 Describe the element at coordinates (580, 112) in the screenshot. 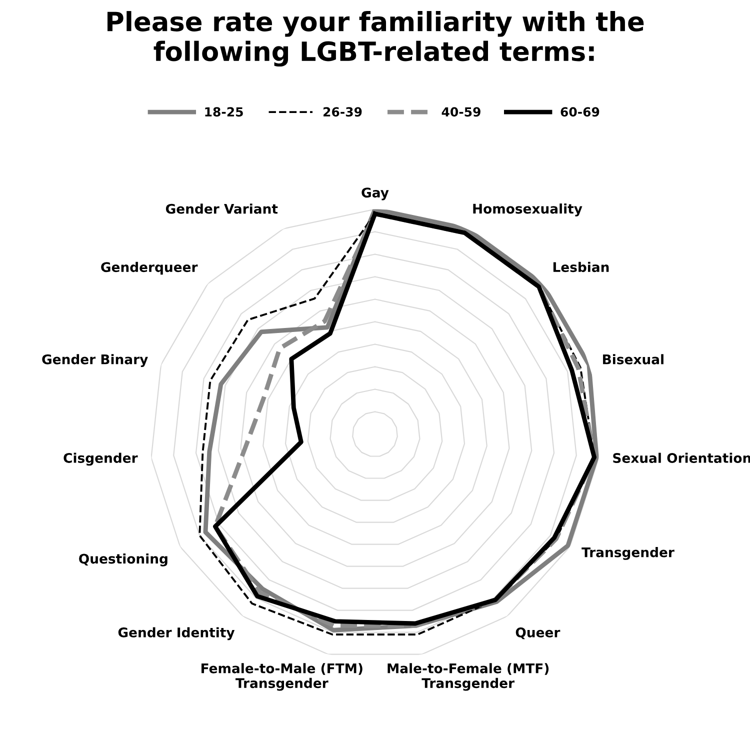

I see `legend-label: 60-69` at that location.